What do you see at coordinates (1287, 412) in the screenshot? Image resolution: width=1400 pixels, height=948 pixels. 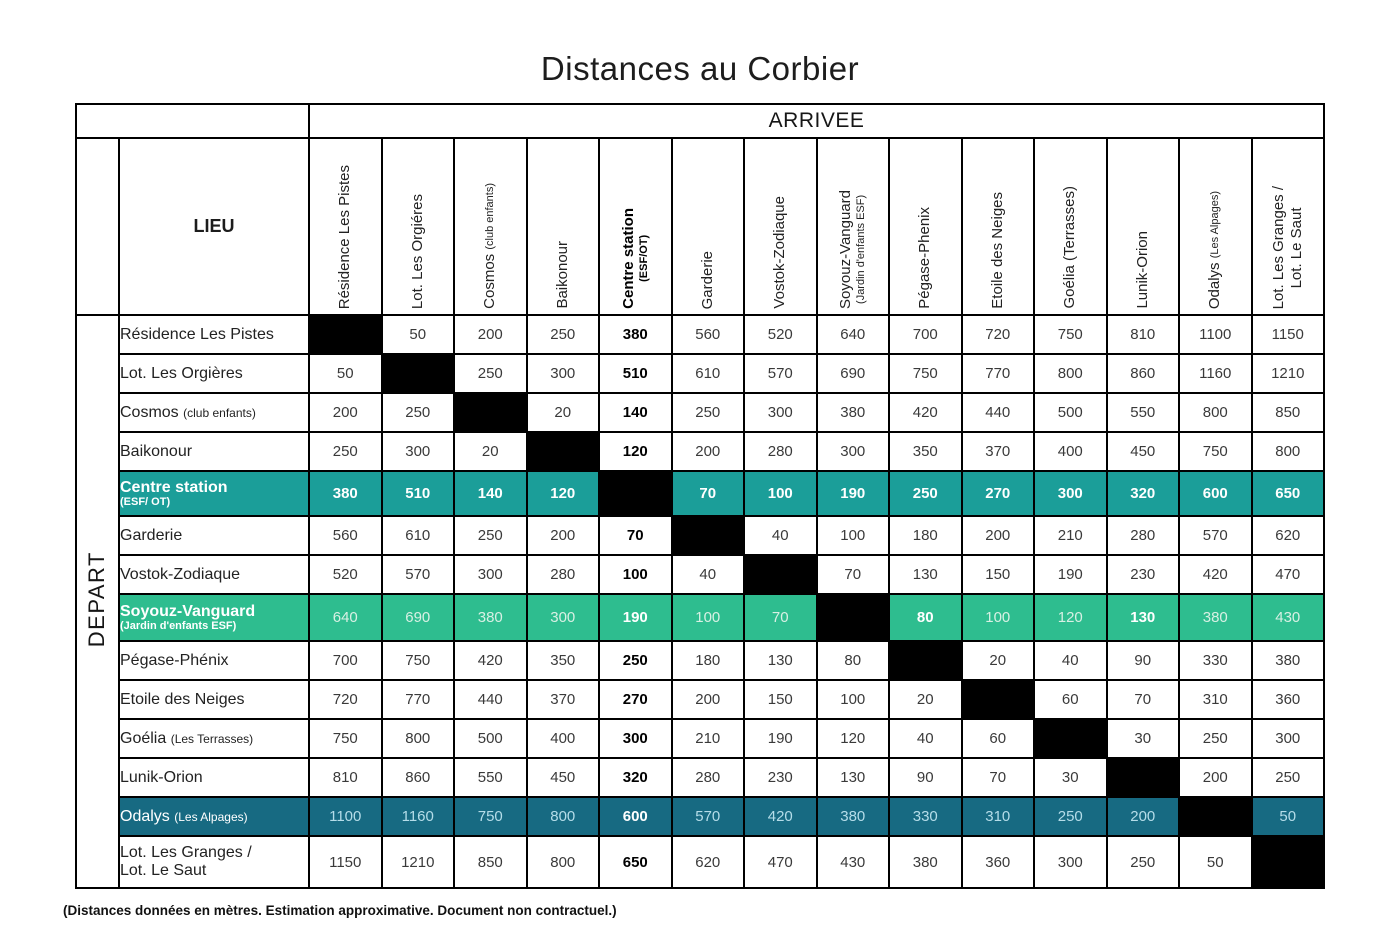 I see `distance-cell: 850` at bounding box center [1287, 412].